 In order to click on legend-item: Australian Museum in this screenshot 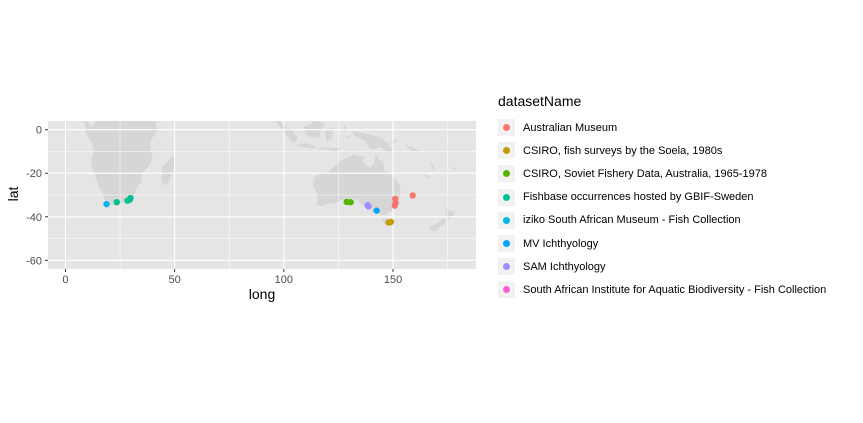, I will do `click(662, 127)`.